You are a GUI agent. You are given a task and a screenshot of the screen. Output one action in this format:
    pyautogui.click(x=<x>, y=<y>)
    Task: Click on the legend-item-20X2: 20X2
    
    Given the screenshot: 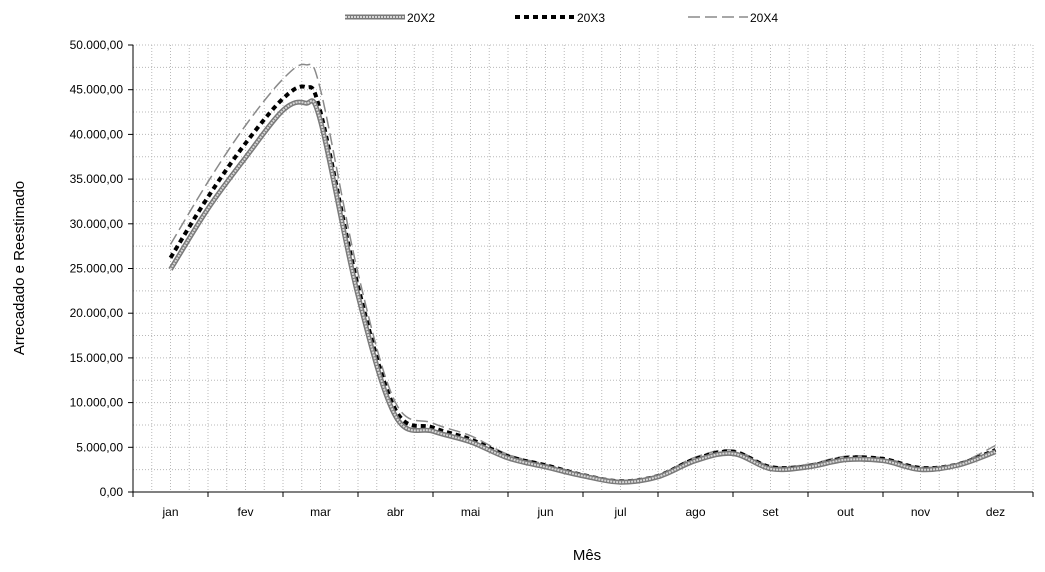 What is the action you would take?
    pyautogui.click(x=390, y=18)
    